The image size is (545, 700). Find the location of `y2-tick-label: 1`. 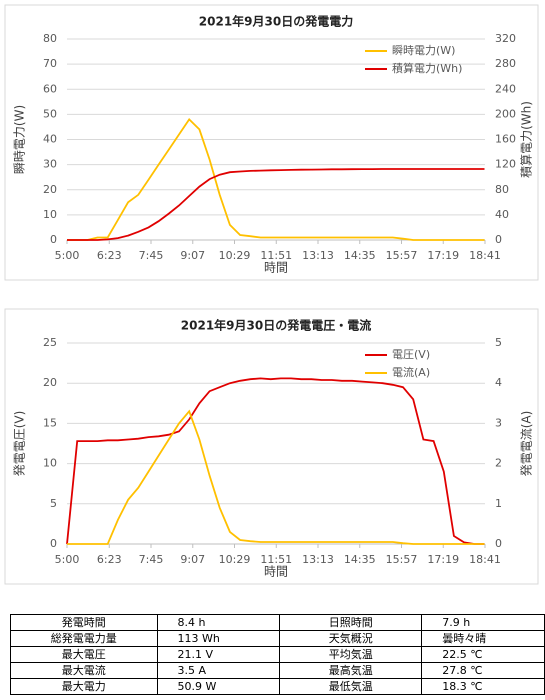

y2-tick-label: 1 is located at coordinates (498, 503).